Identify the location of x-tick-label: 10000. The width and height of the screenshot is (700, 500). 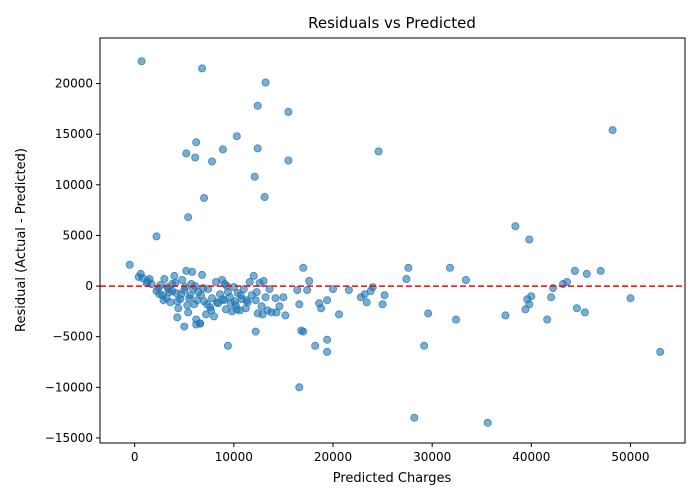
(234, 457).